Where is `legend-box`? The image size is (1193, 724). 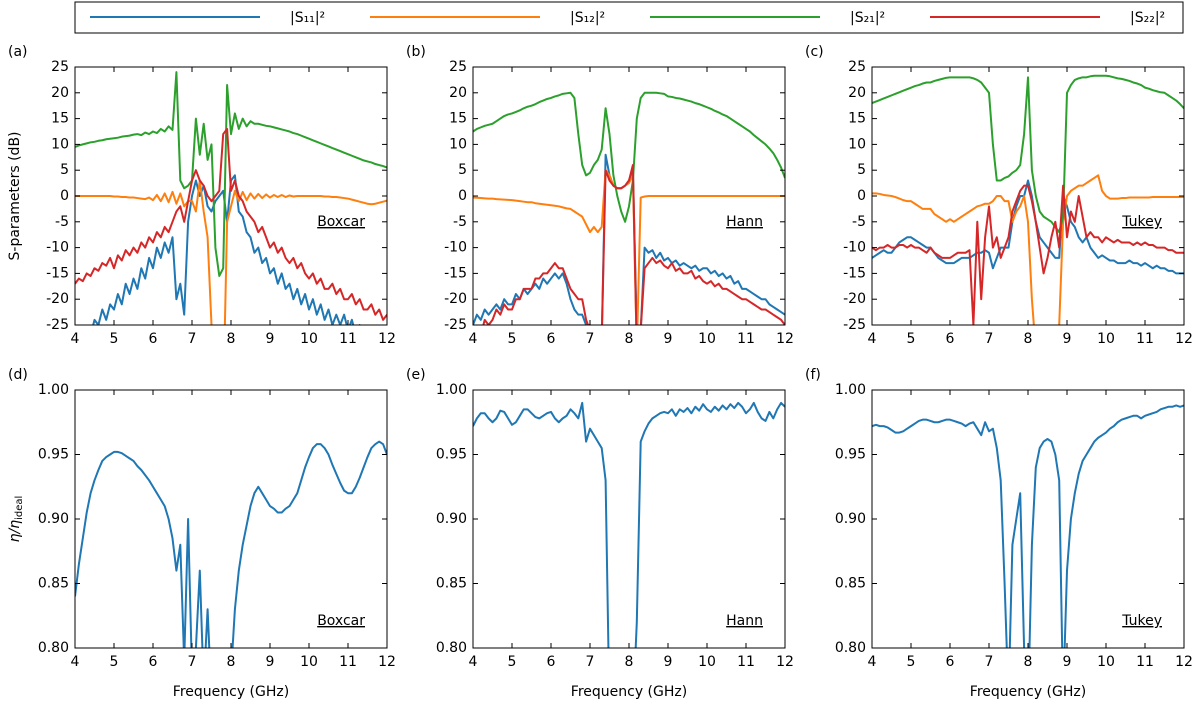
legend-box is located at coordinates (629, 17).